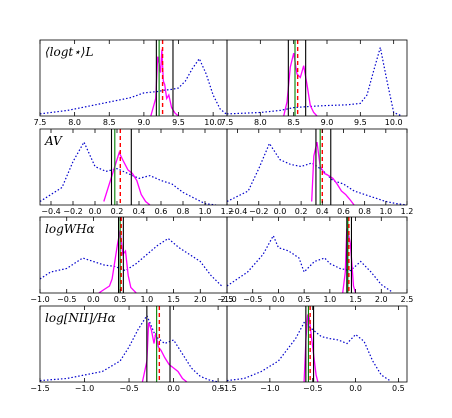 The width and height of the screenshot is (452, 418). I want to click on panel-5: −1.0 −0.5 0.0 0.5 1.0 1.5 2.0 2.5 logWHα, so click(132, 260).